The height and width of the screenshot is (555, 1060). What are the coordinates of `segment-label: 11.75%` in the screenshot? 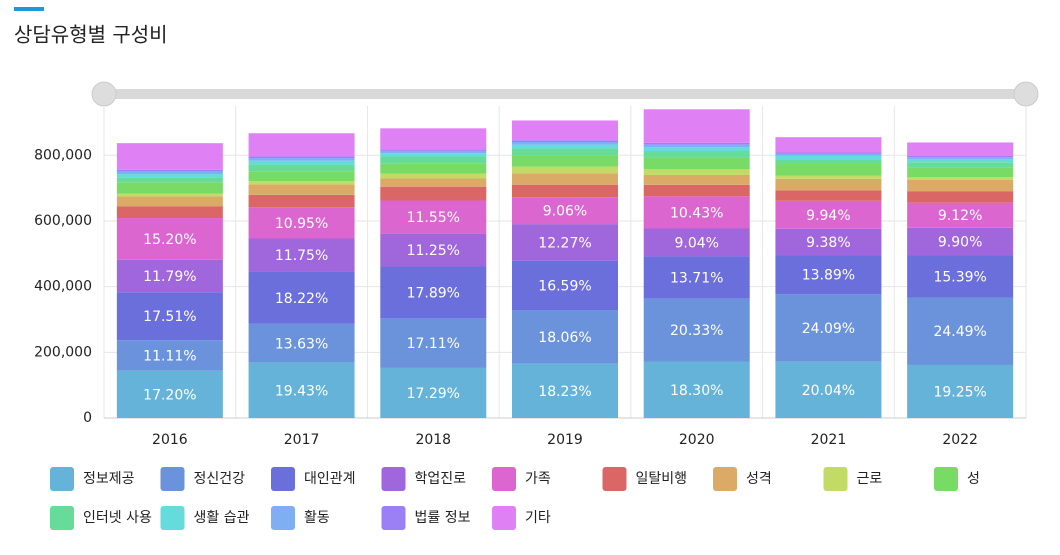 It's located at (301, 256).